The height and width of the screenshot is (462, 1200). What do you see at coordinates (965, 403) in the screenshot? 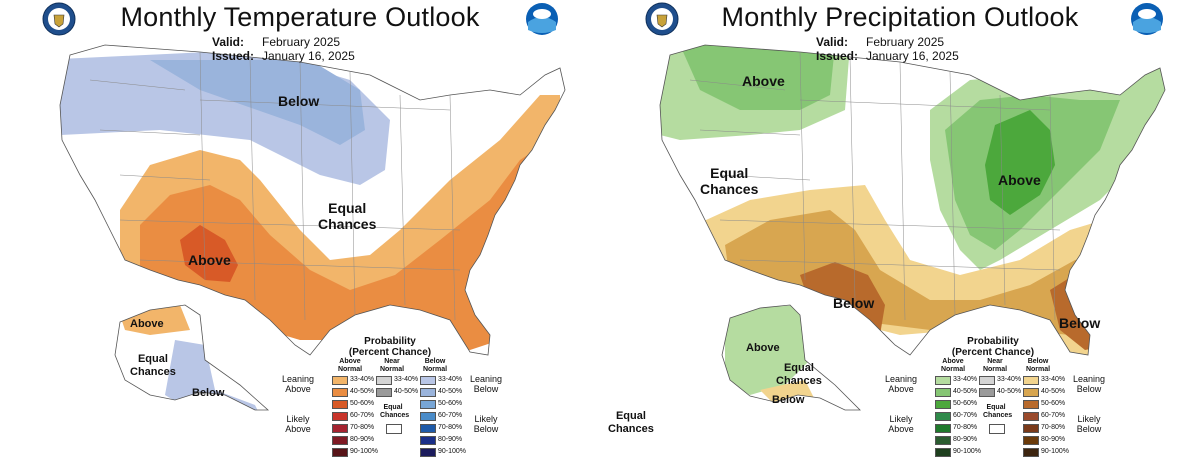
I see `above-swatch-label: 50-60%` at bounding box center [965, 403].